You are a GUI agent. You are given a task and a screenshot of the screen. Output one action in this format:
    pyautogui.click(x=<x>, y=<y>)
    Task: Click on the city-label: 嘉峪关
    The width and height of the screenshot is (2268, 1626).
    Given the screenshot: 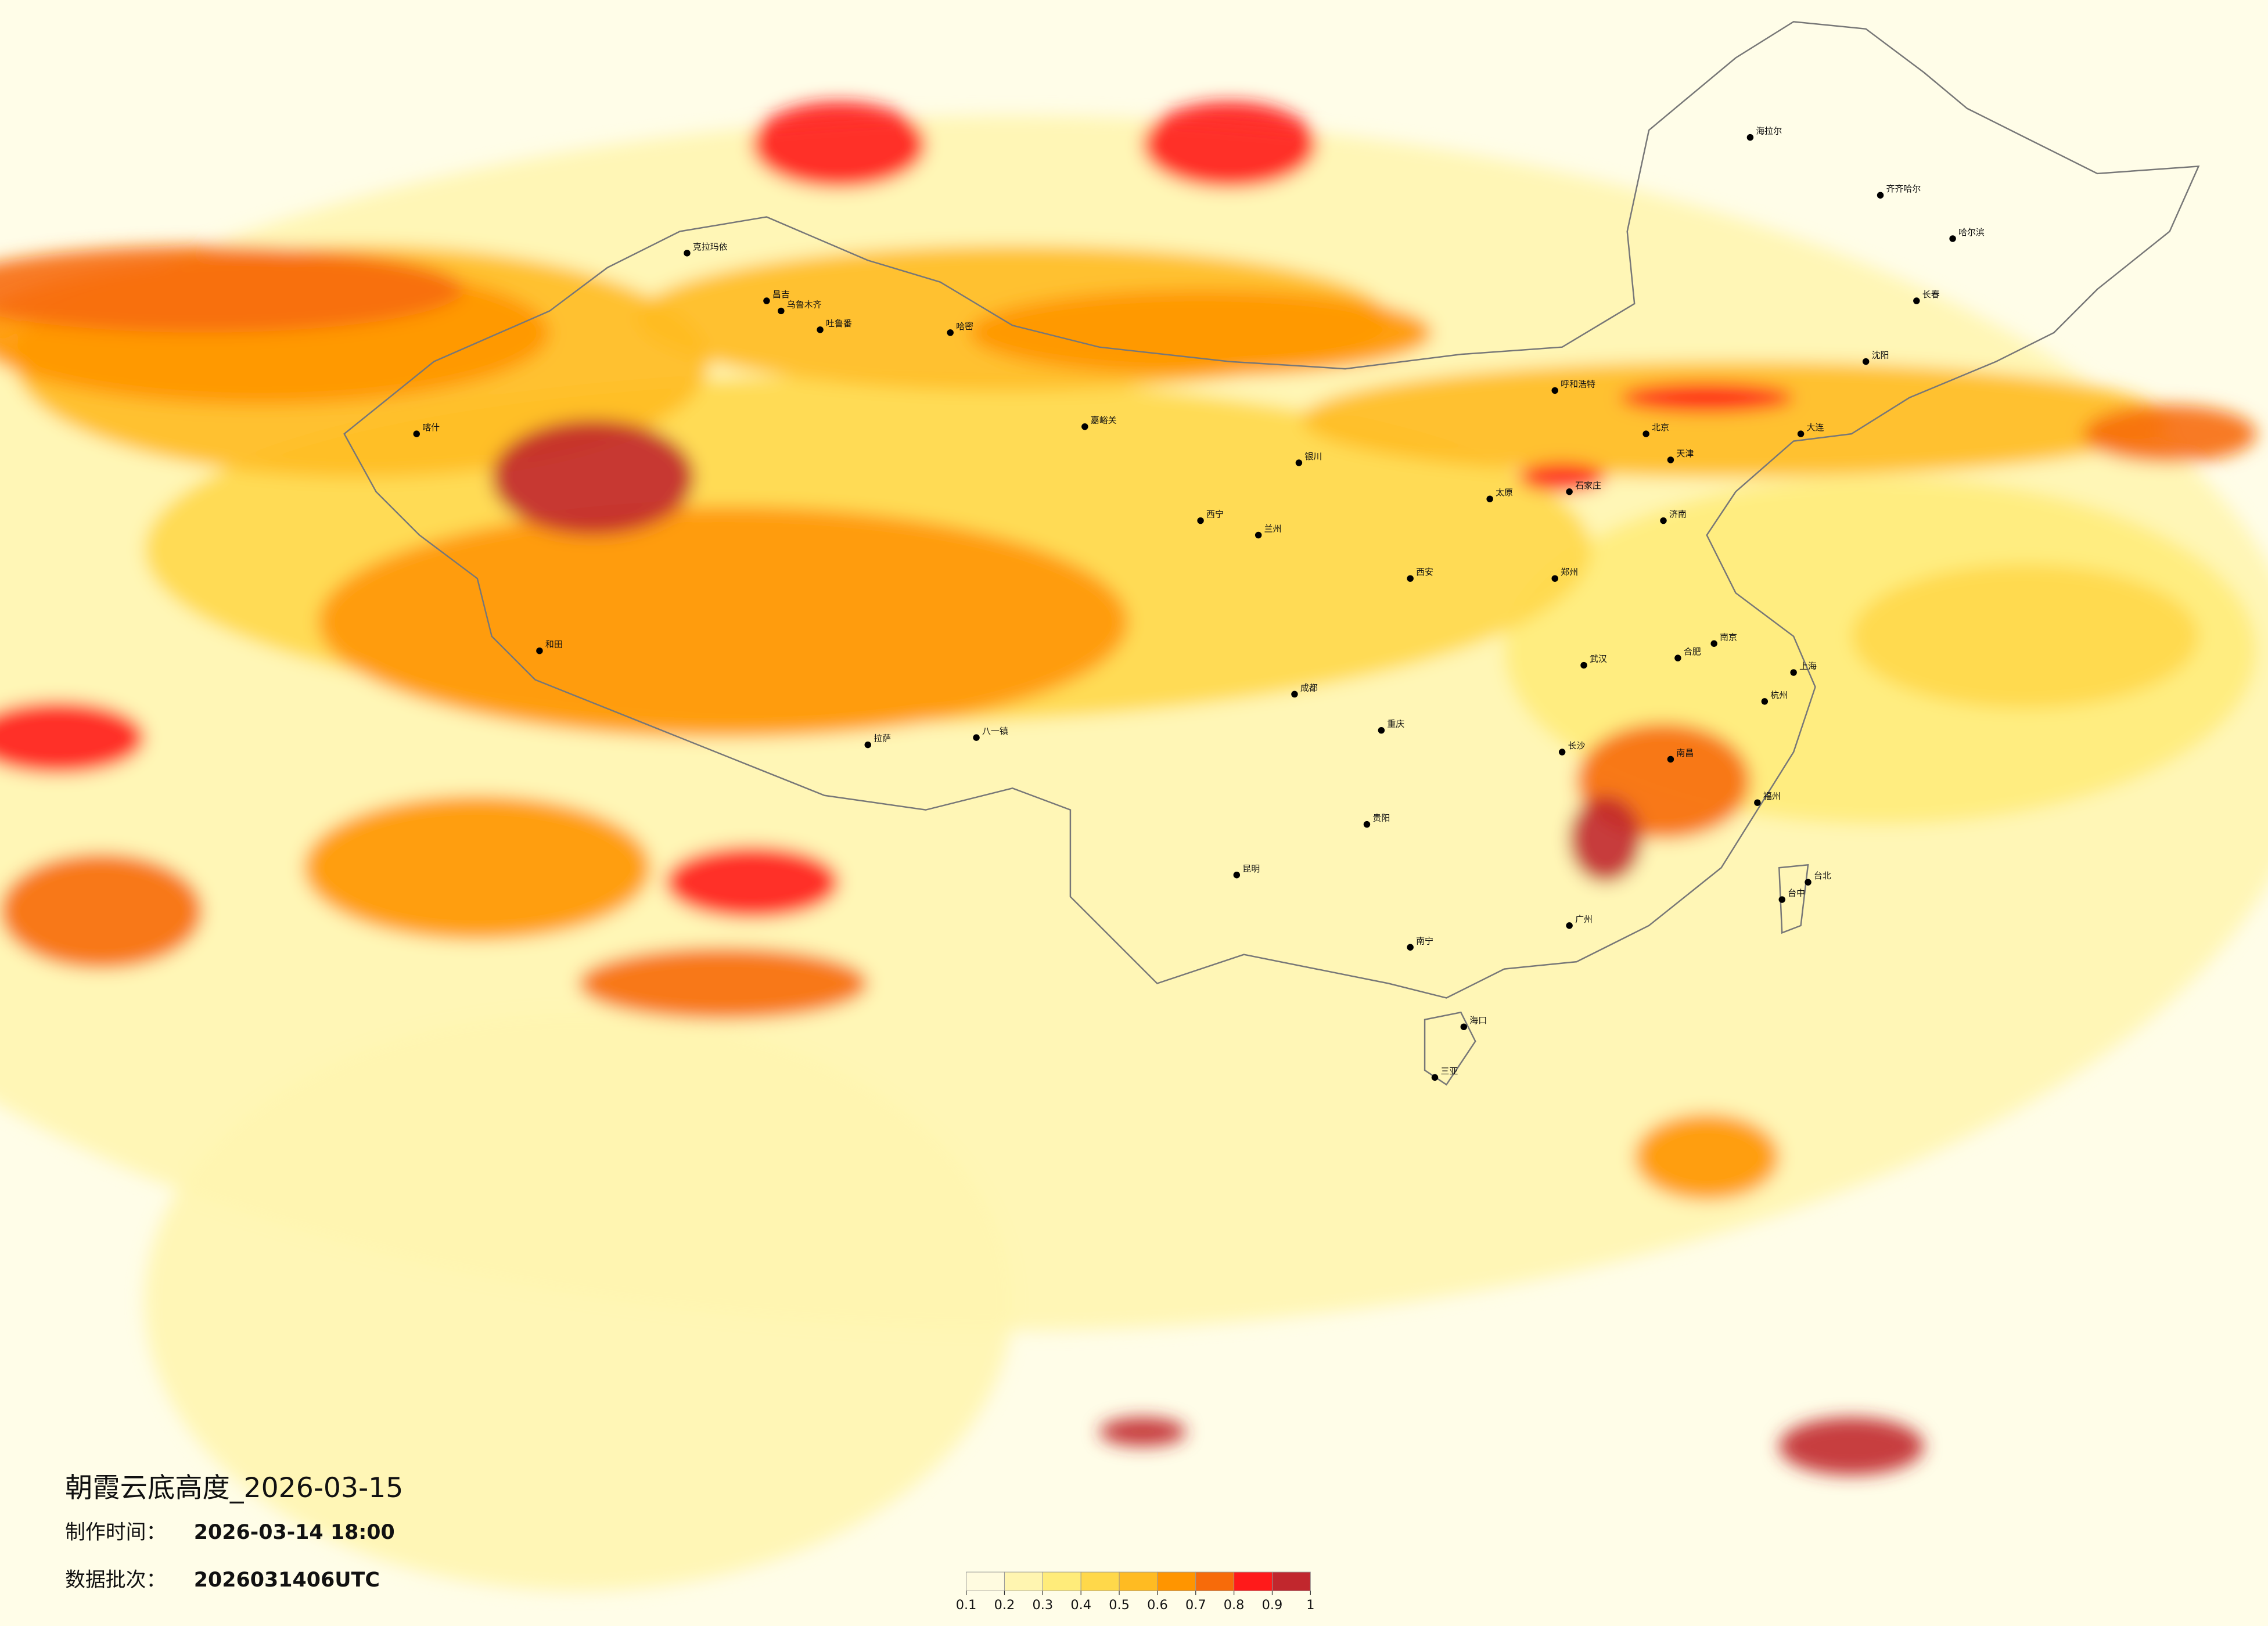 What is the action you would take?
    pyautogui.click(x=1104, y=420)
    